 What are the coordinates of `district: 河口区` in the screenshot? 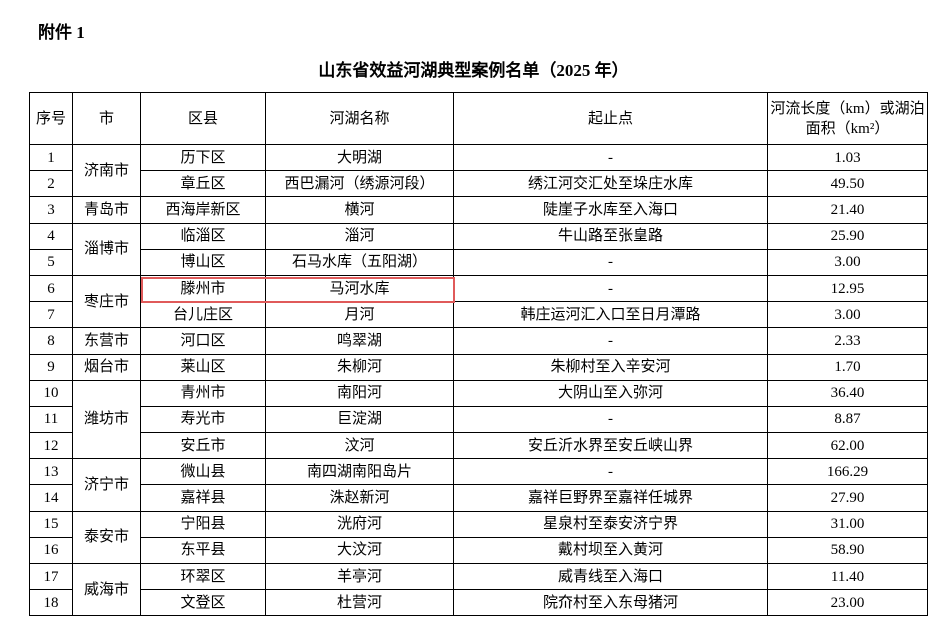 It's located at (203, 341).